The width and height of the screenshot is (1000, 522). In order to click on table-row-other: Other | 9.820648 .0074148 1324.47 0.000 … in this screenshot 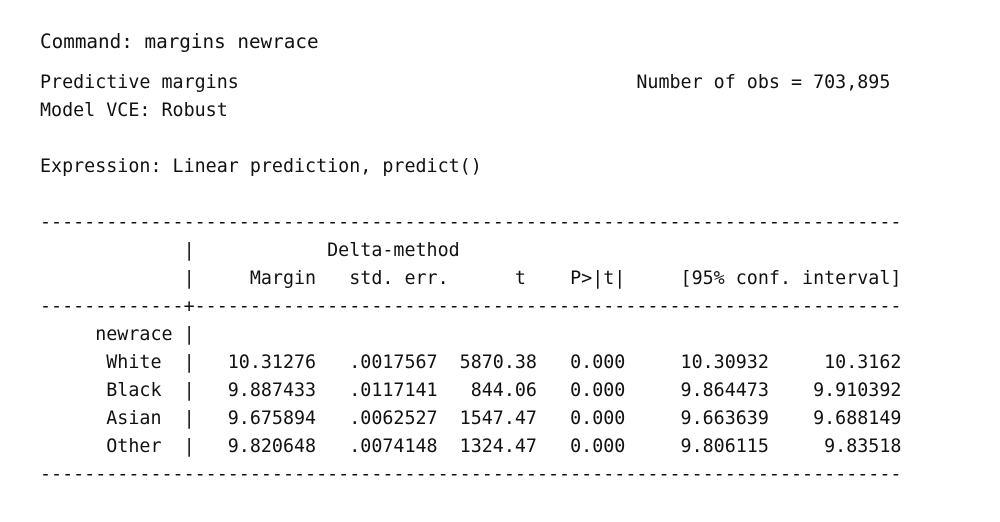, I will do `click(471, 446)`.